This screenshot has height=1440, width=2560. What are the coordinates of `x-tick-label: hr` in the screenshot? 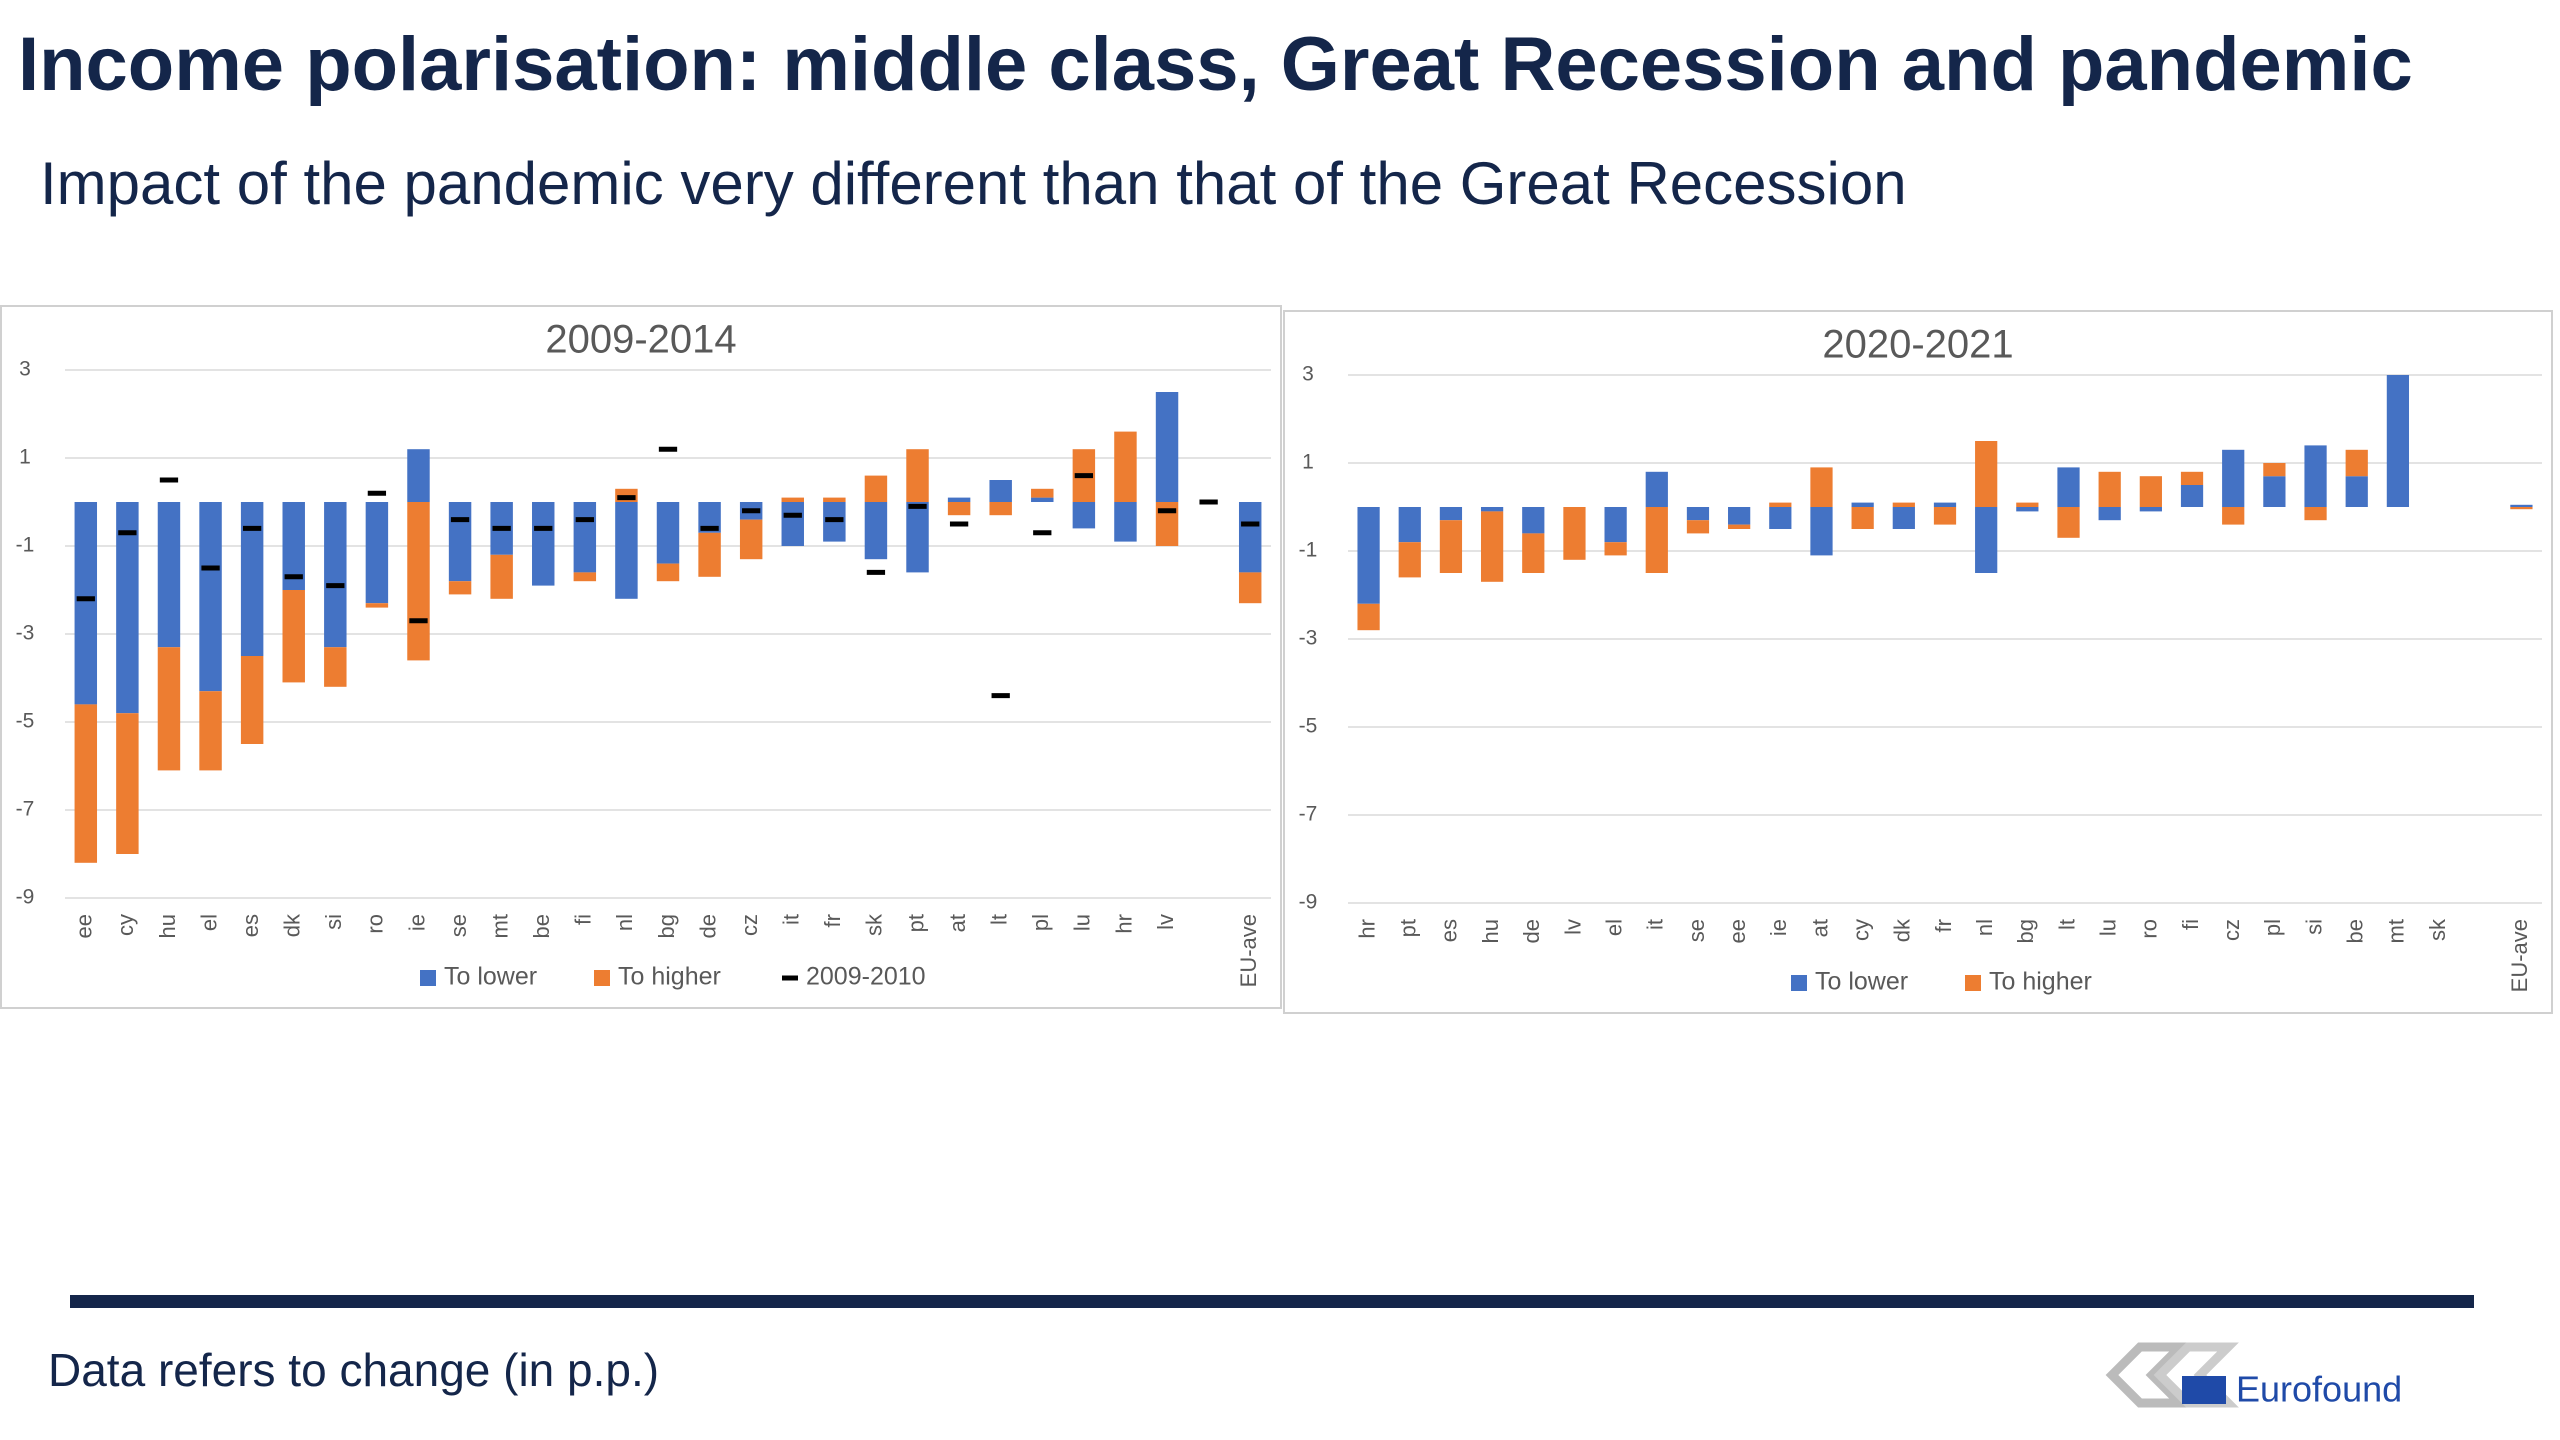 It's located at (1123, 924).